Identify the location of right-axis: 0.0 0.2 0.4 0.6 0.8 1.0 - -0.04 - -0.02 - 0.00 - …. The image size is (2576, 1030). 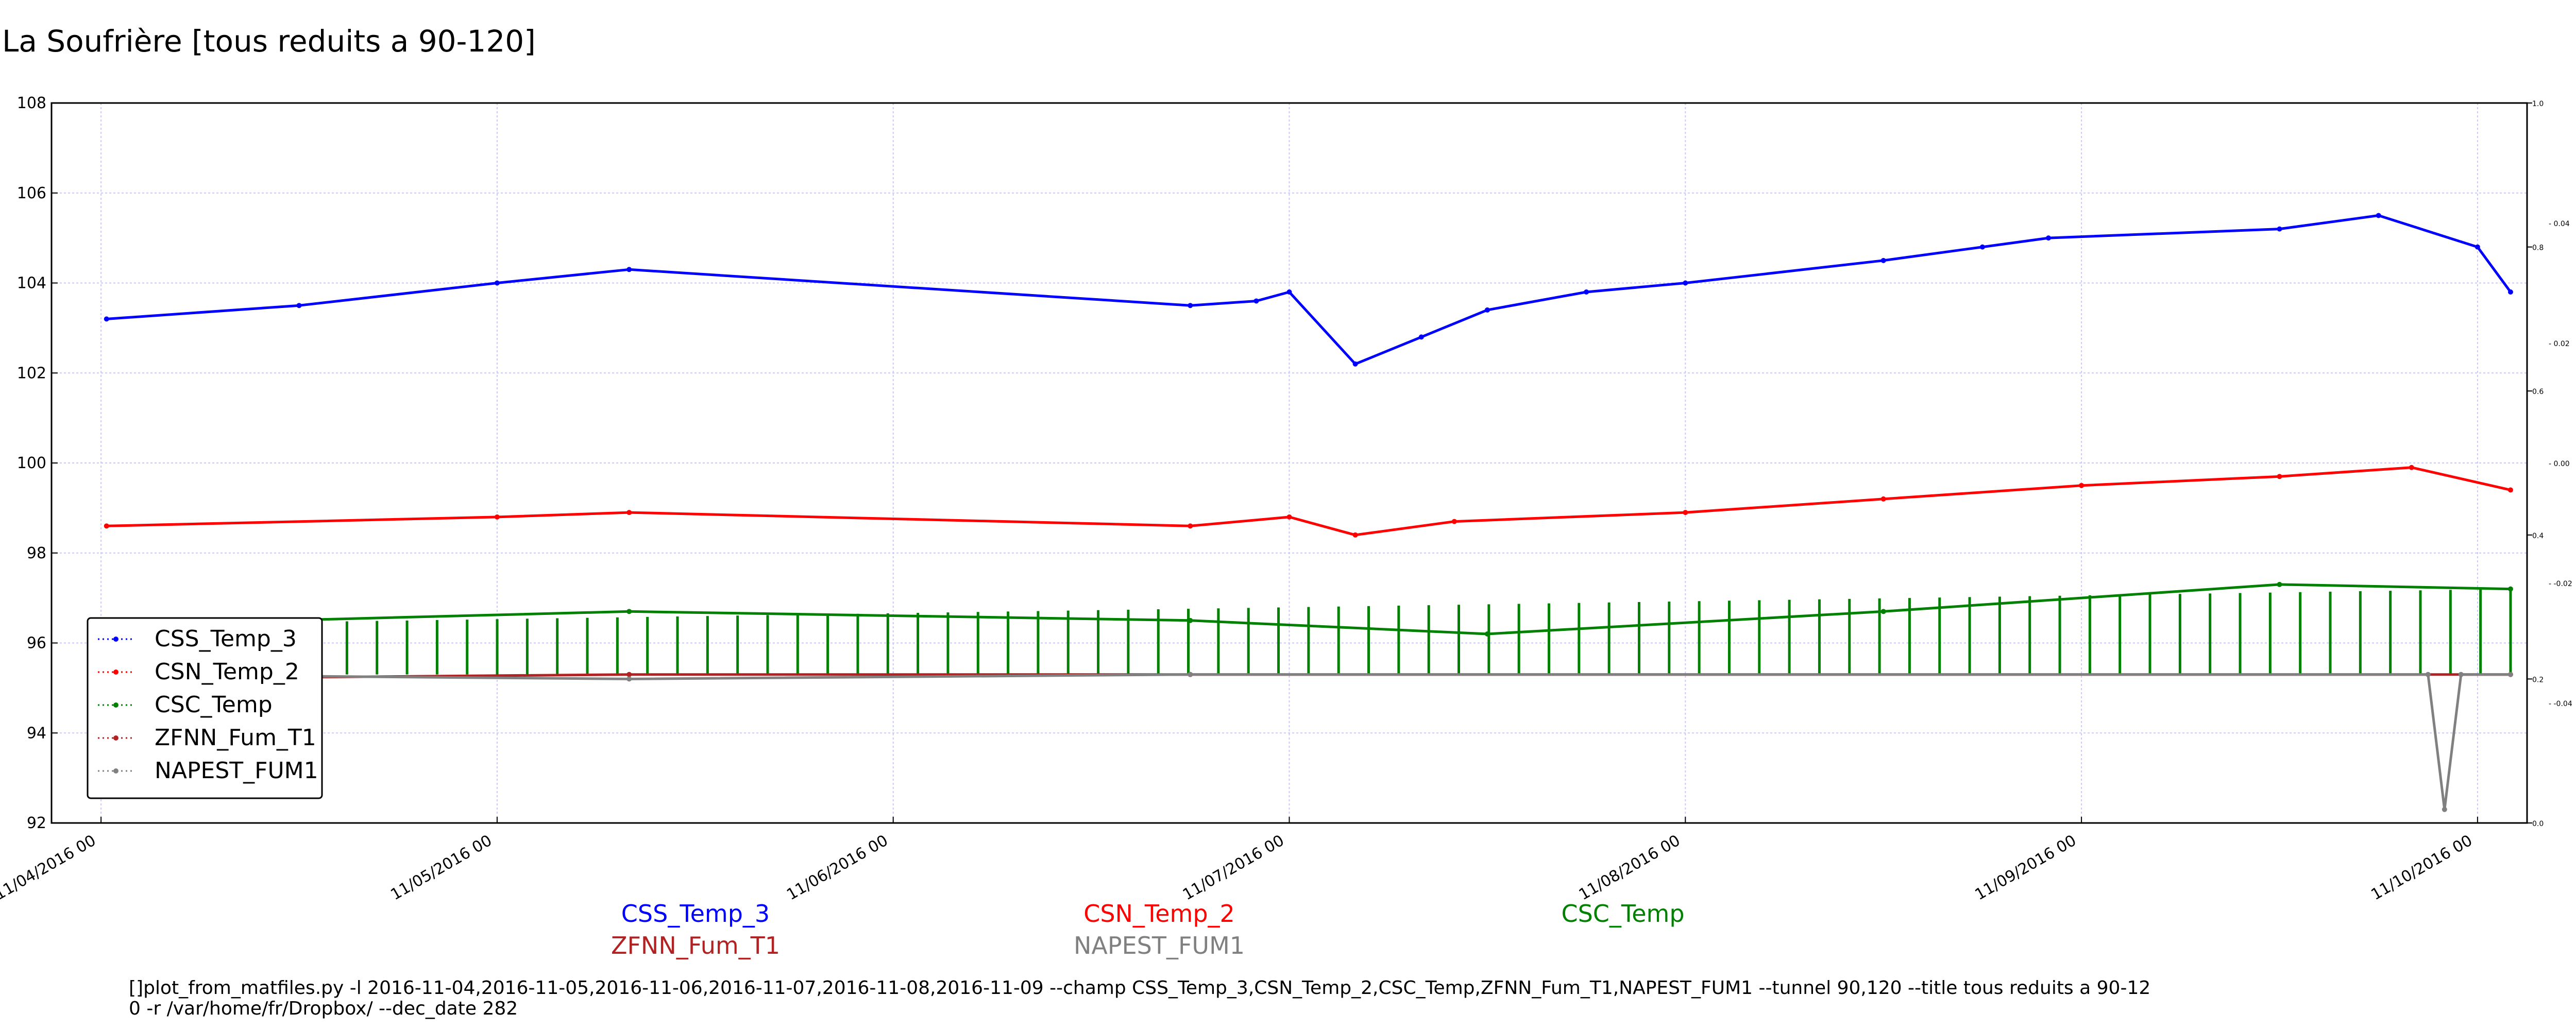
(2549, 464).